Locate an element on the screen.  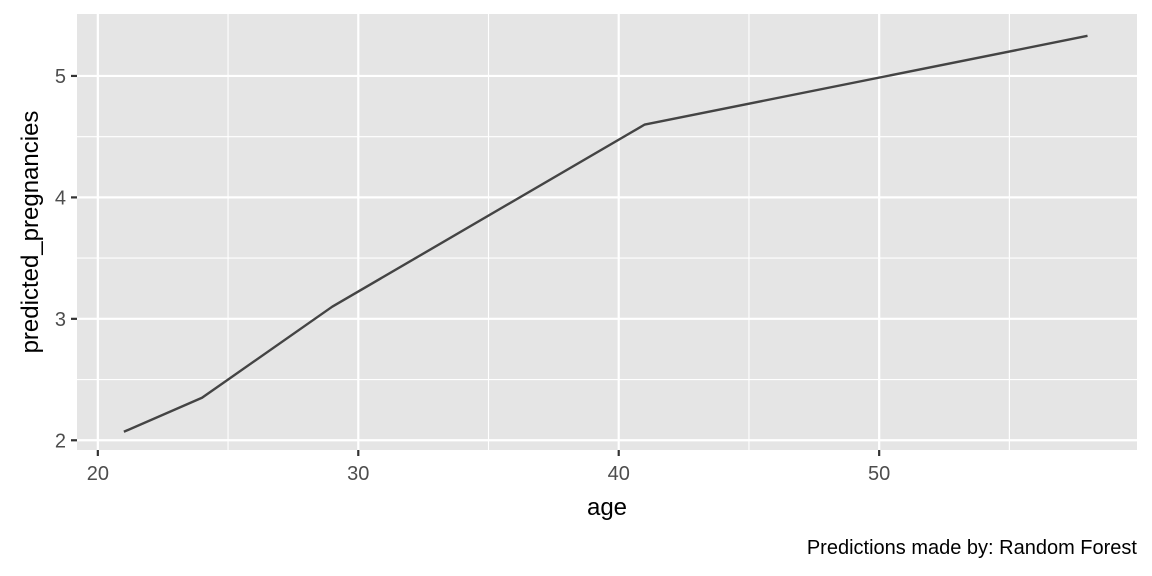
y-axis: 2 3 4 5 is located at coordinates (66, 259).